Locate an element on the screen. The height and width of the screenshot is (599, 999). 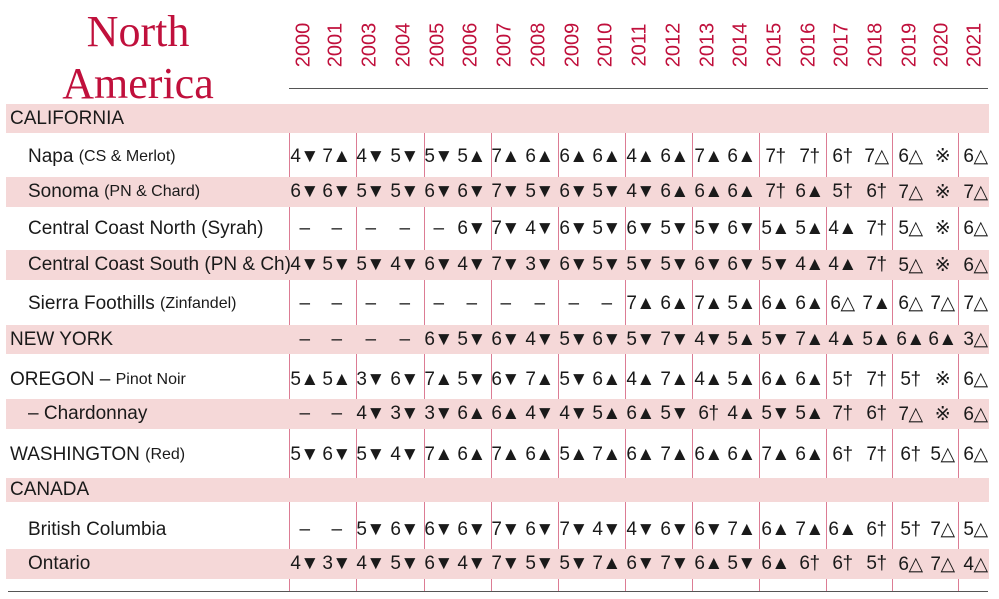
year-header-cell: 2018 is located at coordinates (876, 45).